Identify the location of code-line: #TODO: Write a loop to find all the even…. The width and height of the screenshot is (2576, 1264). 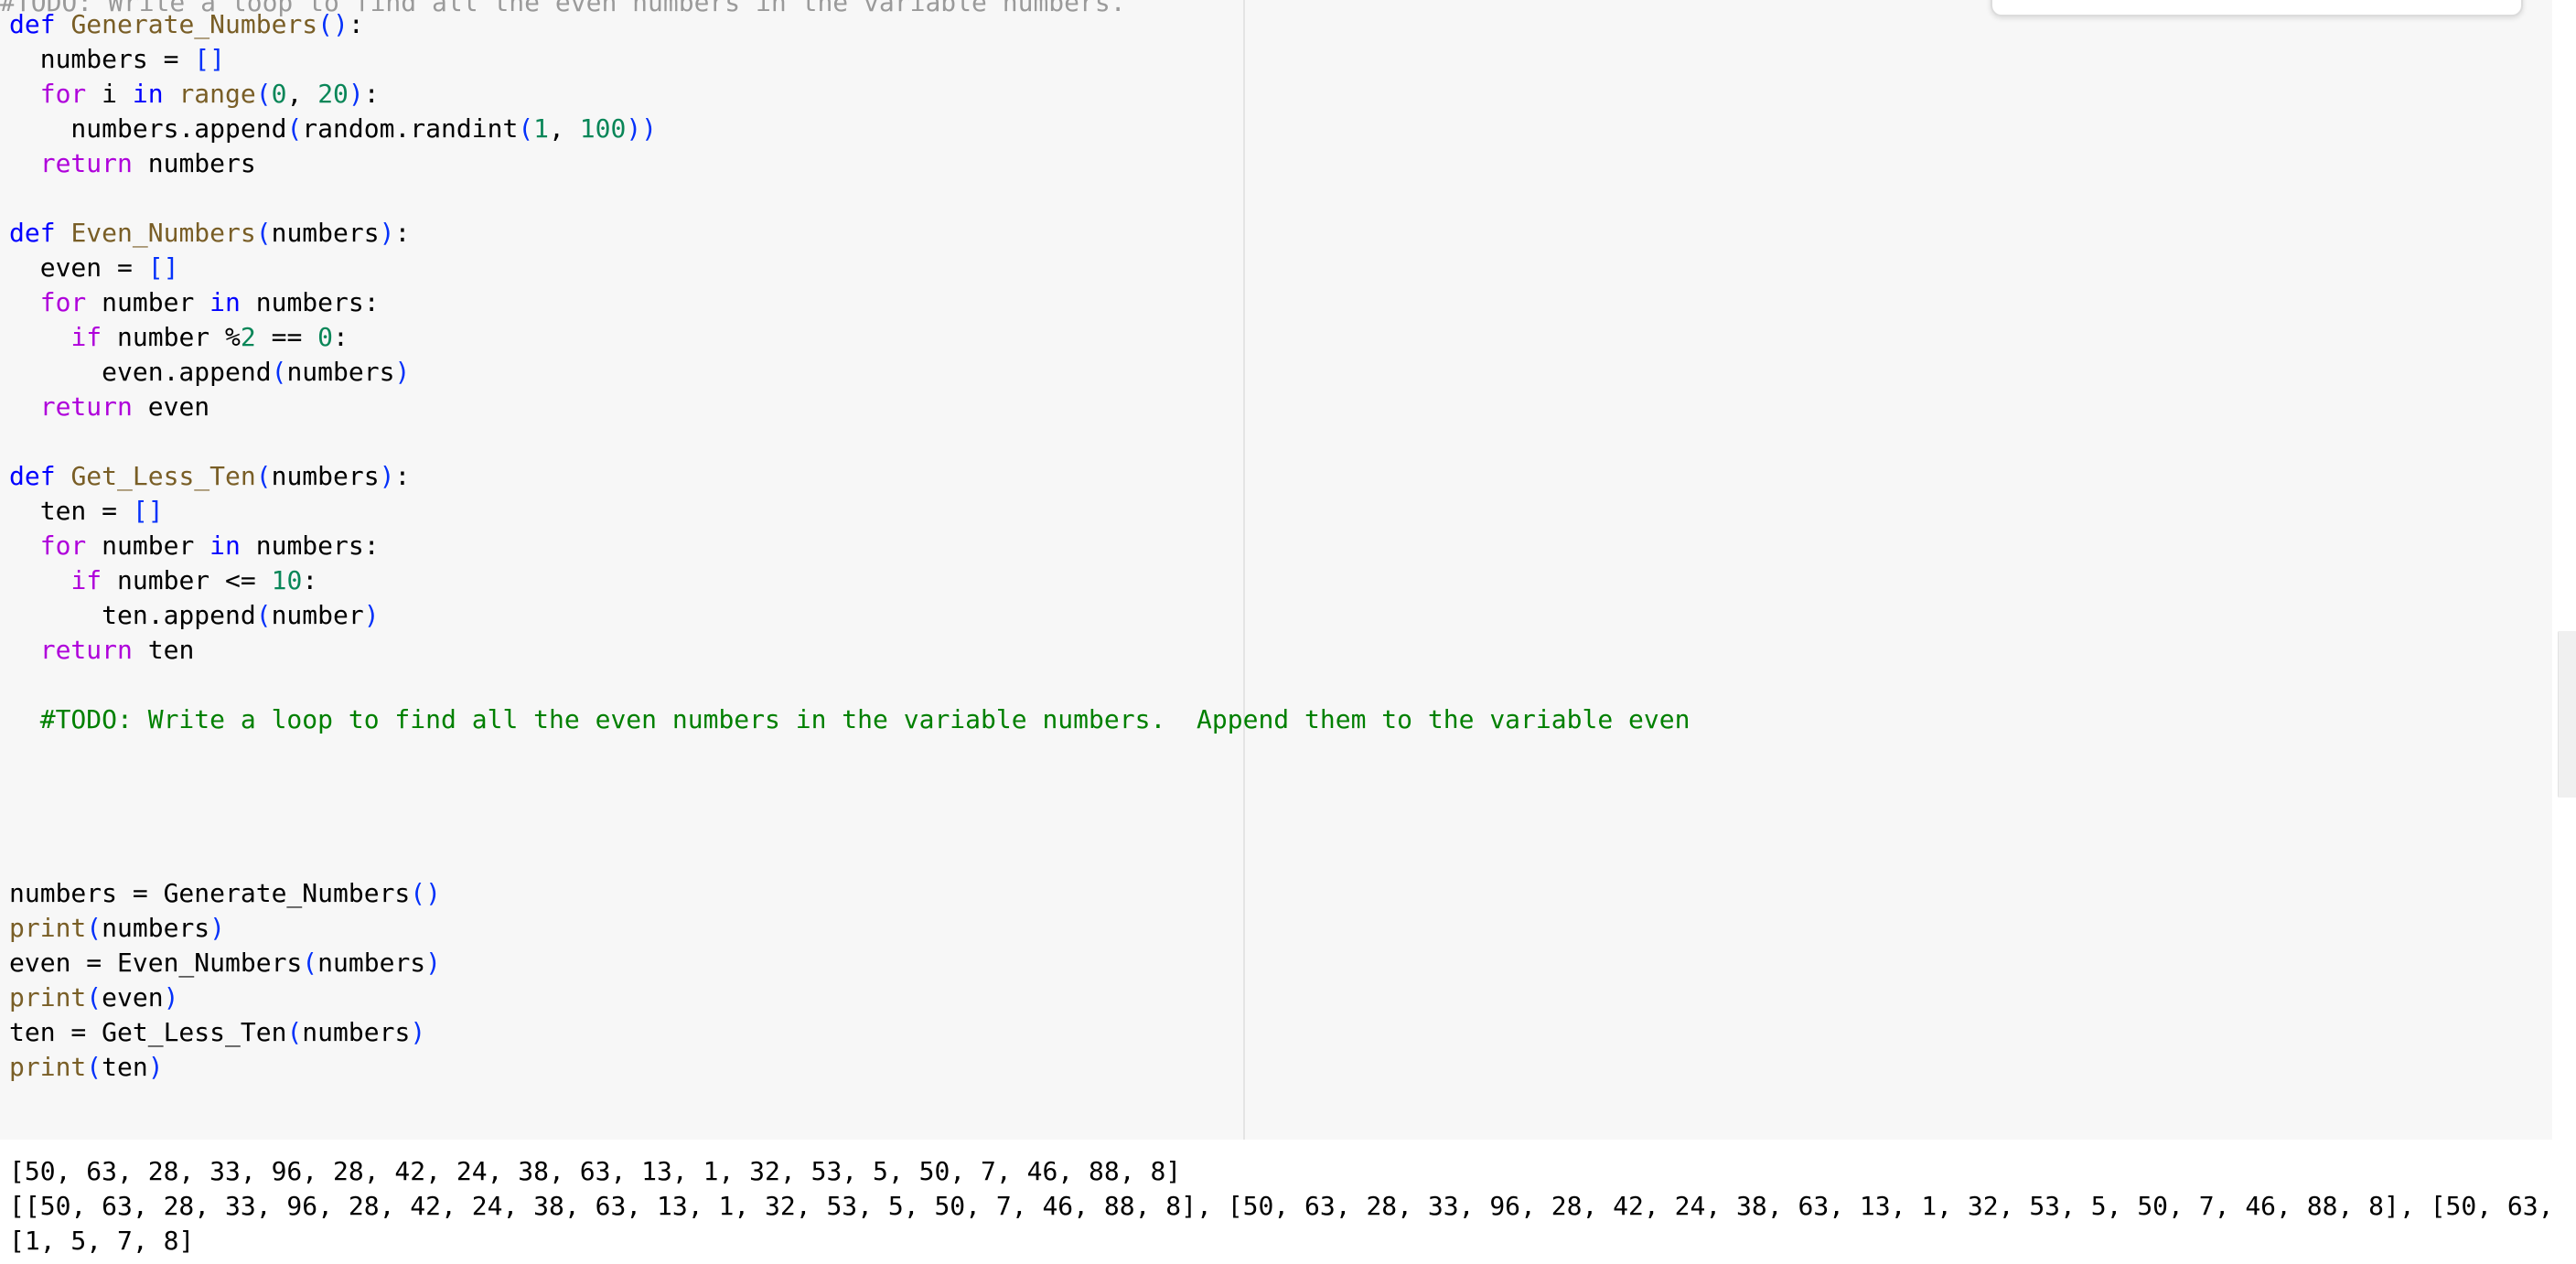
(850, 720).